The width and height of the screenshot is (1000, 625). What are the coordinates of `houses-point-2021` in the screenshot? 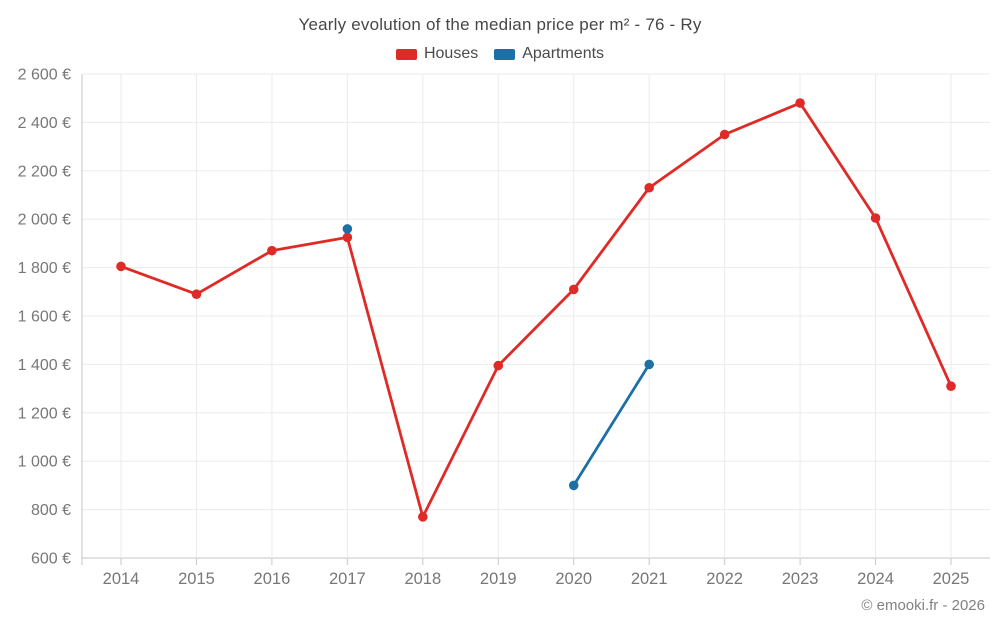 It's located at (649, 187).